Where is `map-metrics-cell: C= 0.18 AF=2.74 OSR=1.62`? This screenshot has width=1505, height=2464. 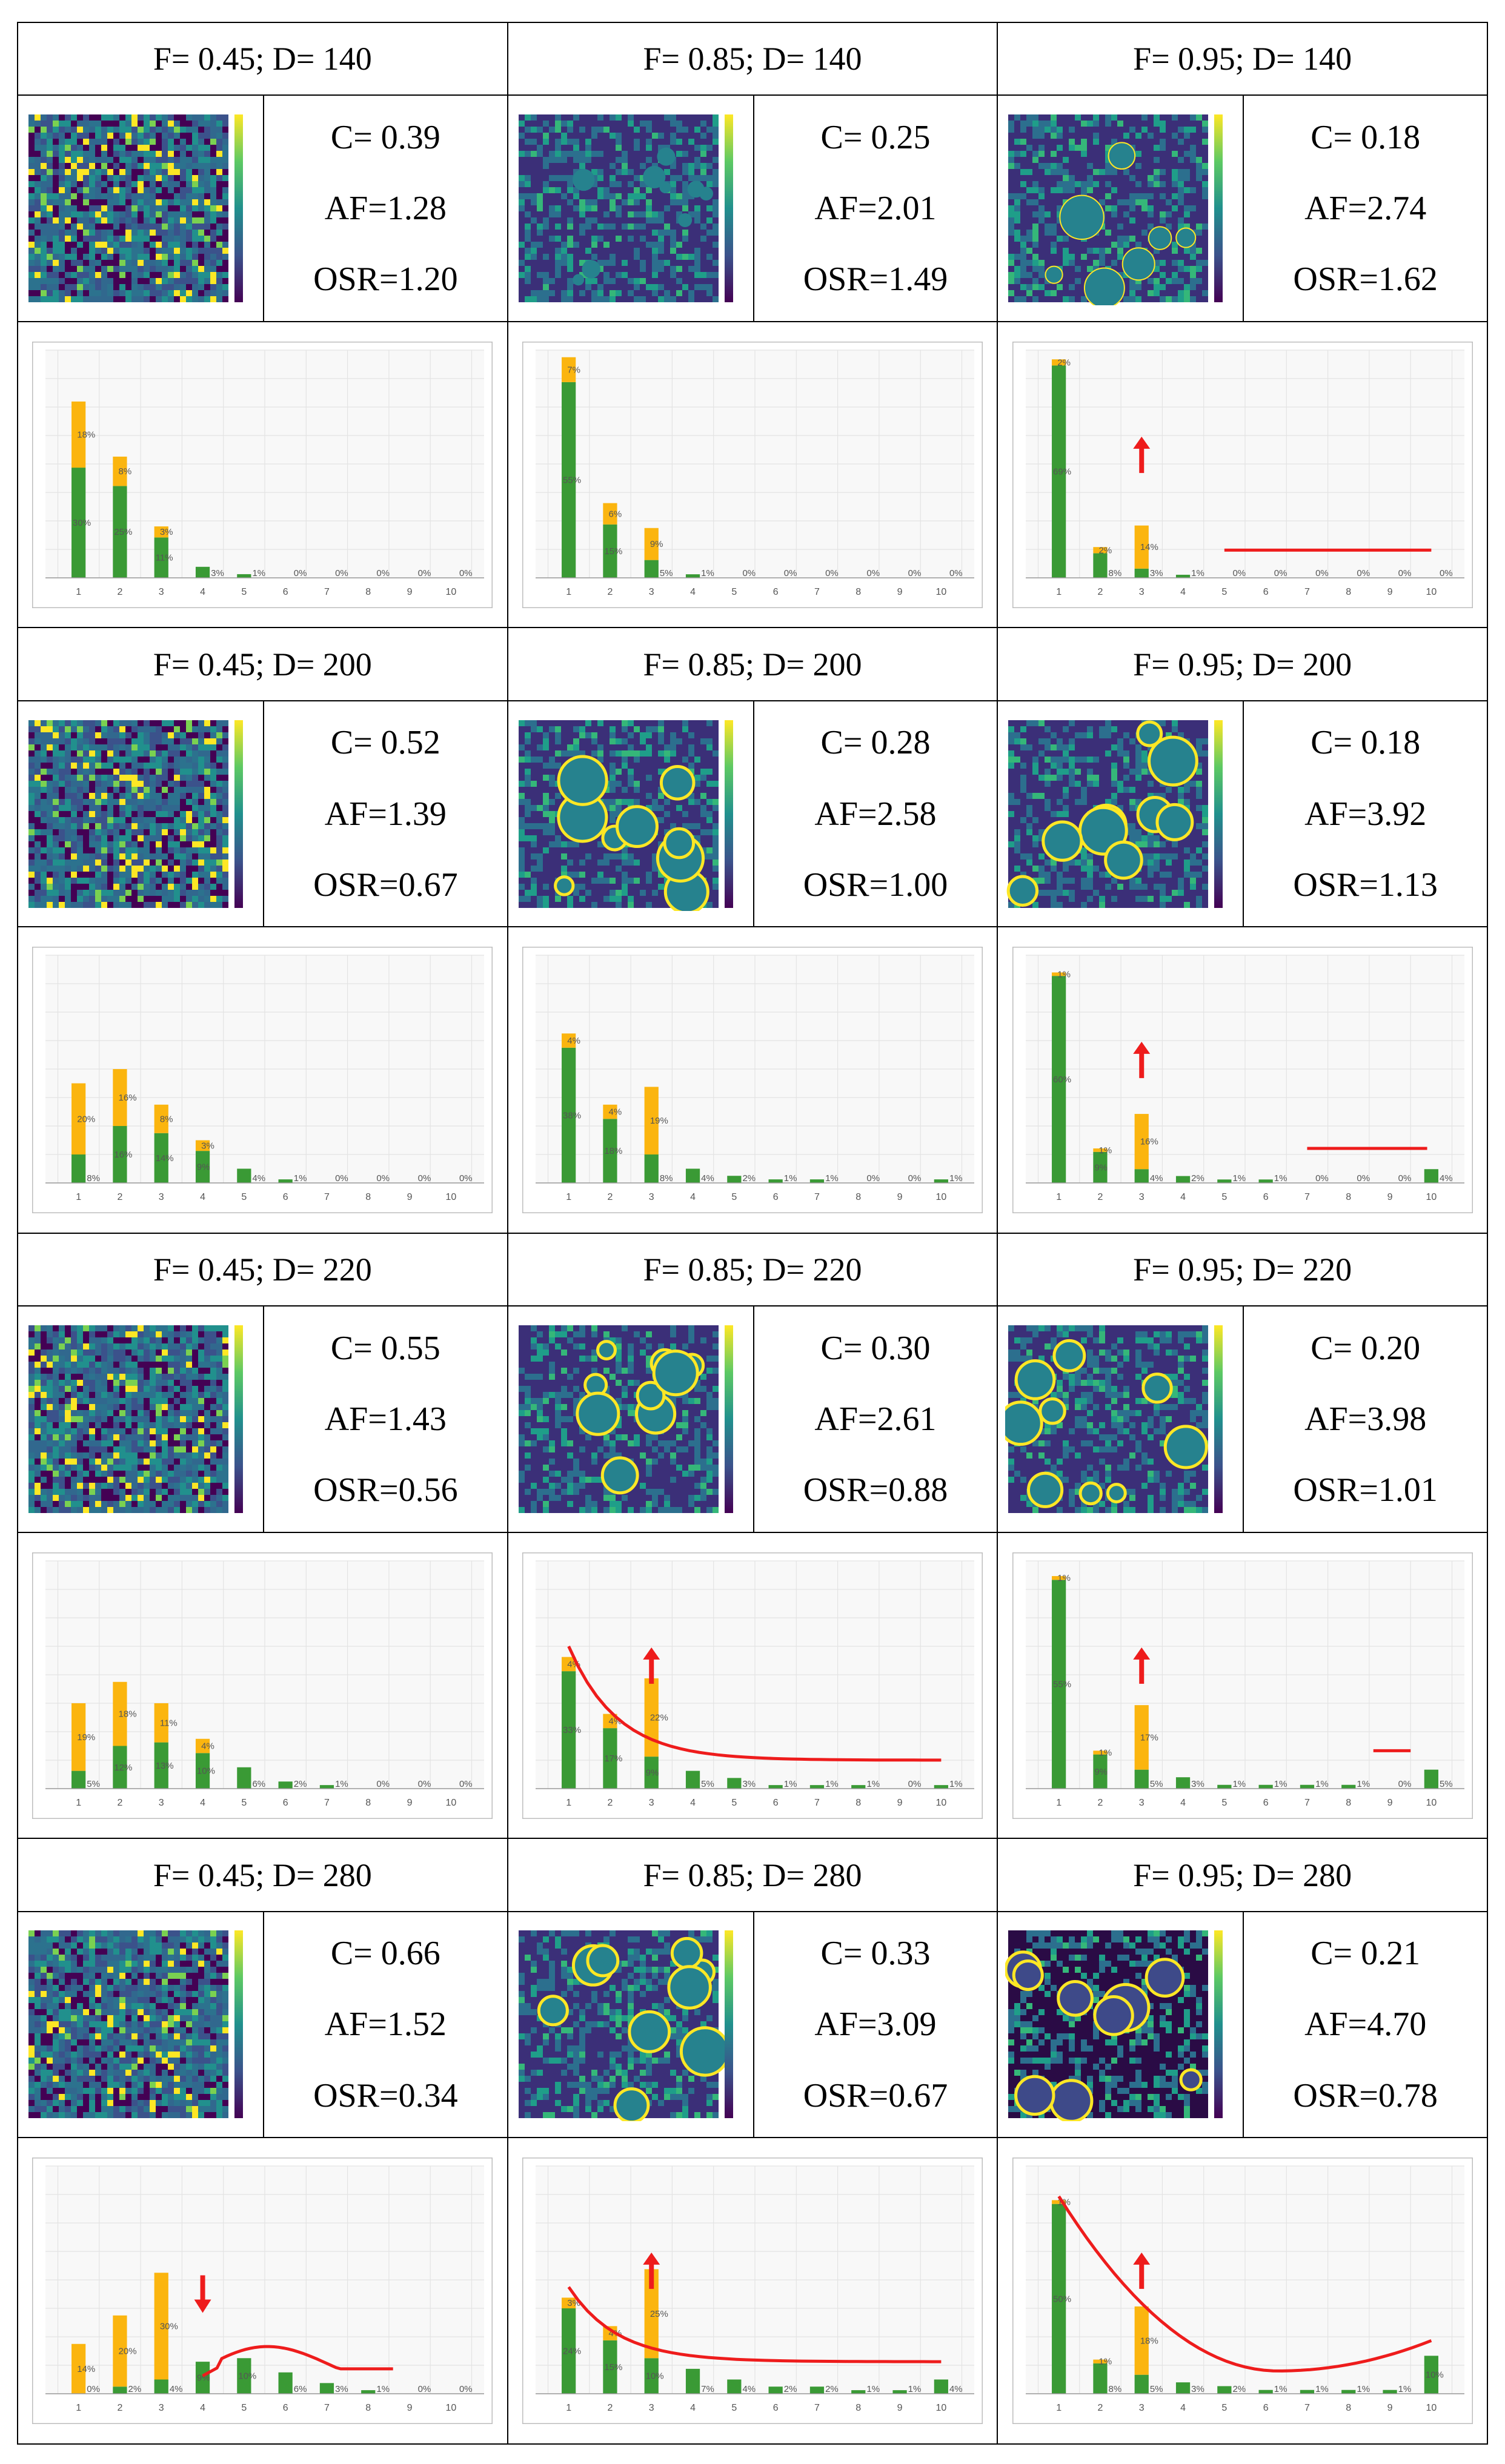 map-metrics-cell: C= 0.18 AF=2.74 OSR=1.62 is located at coordinates (1243, 208).